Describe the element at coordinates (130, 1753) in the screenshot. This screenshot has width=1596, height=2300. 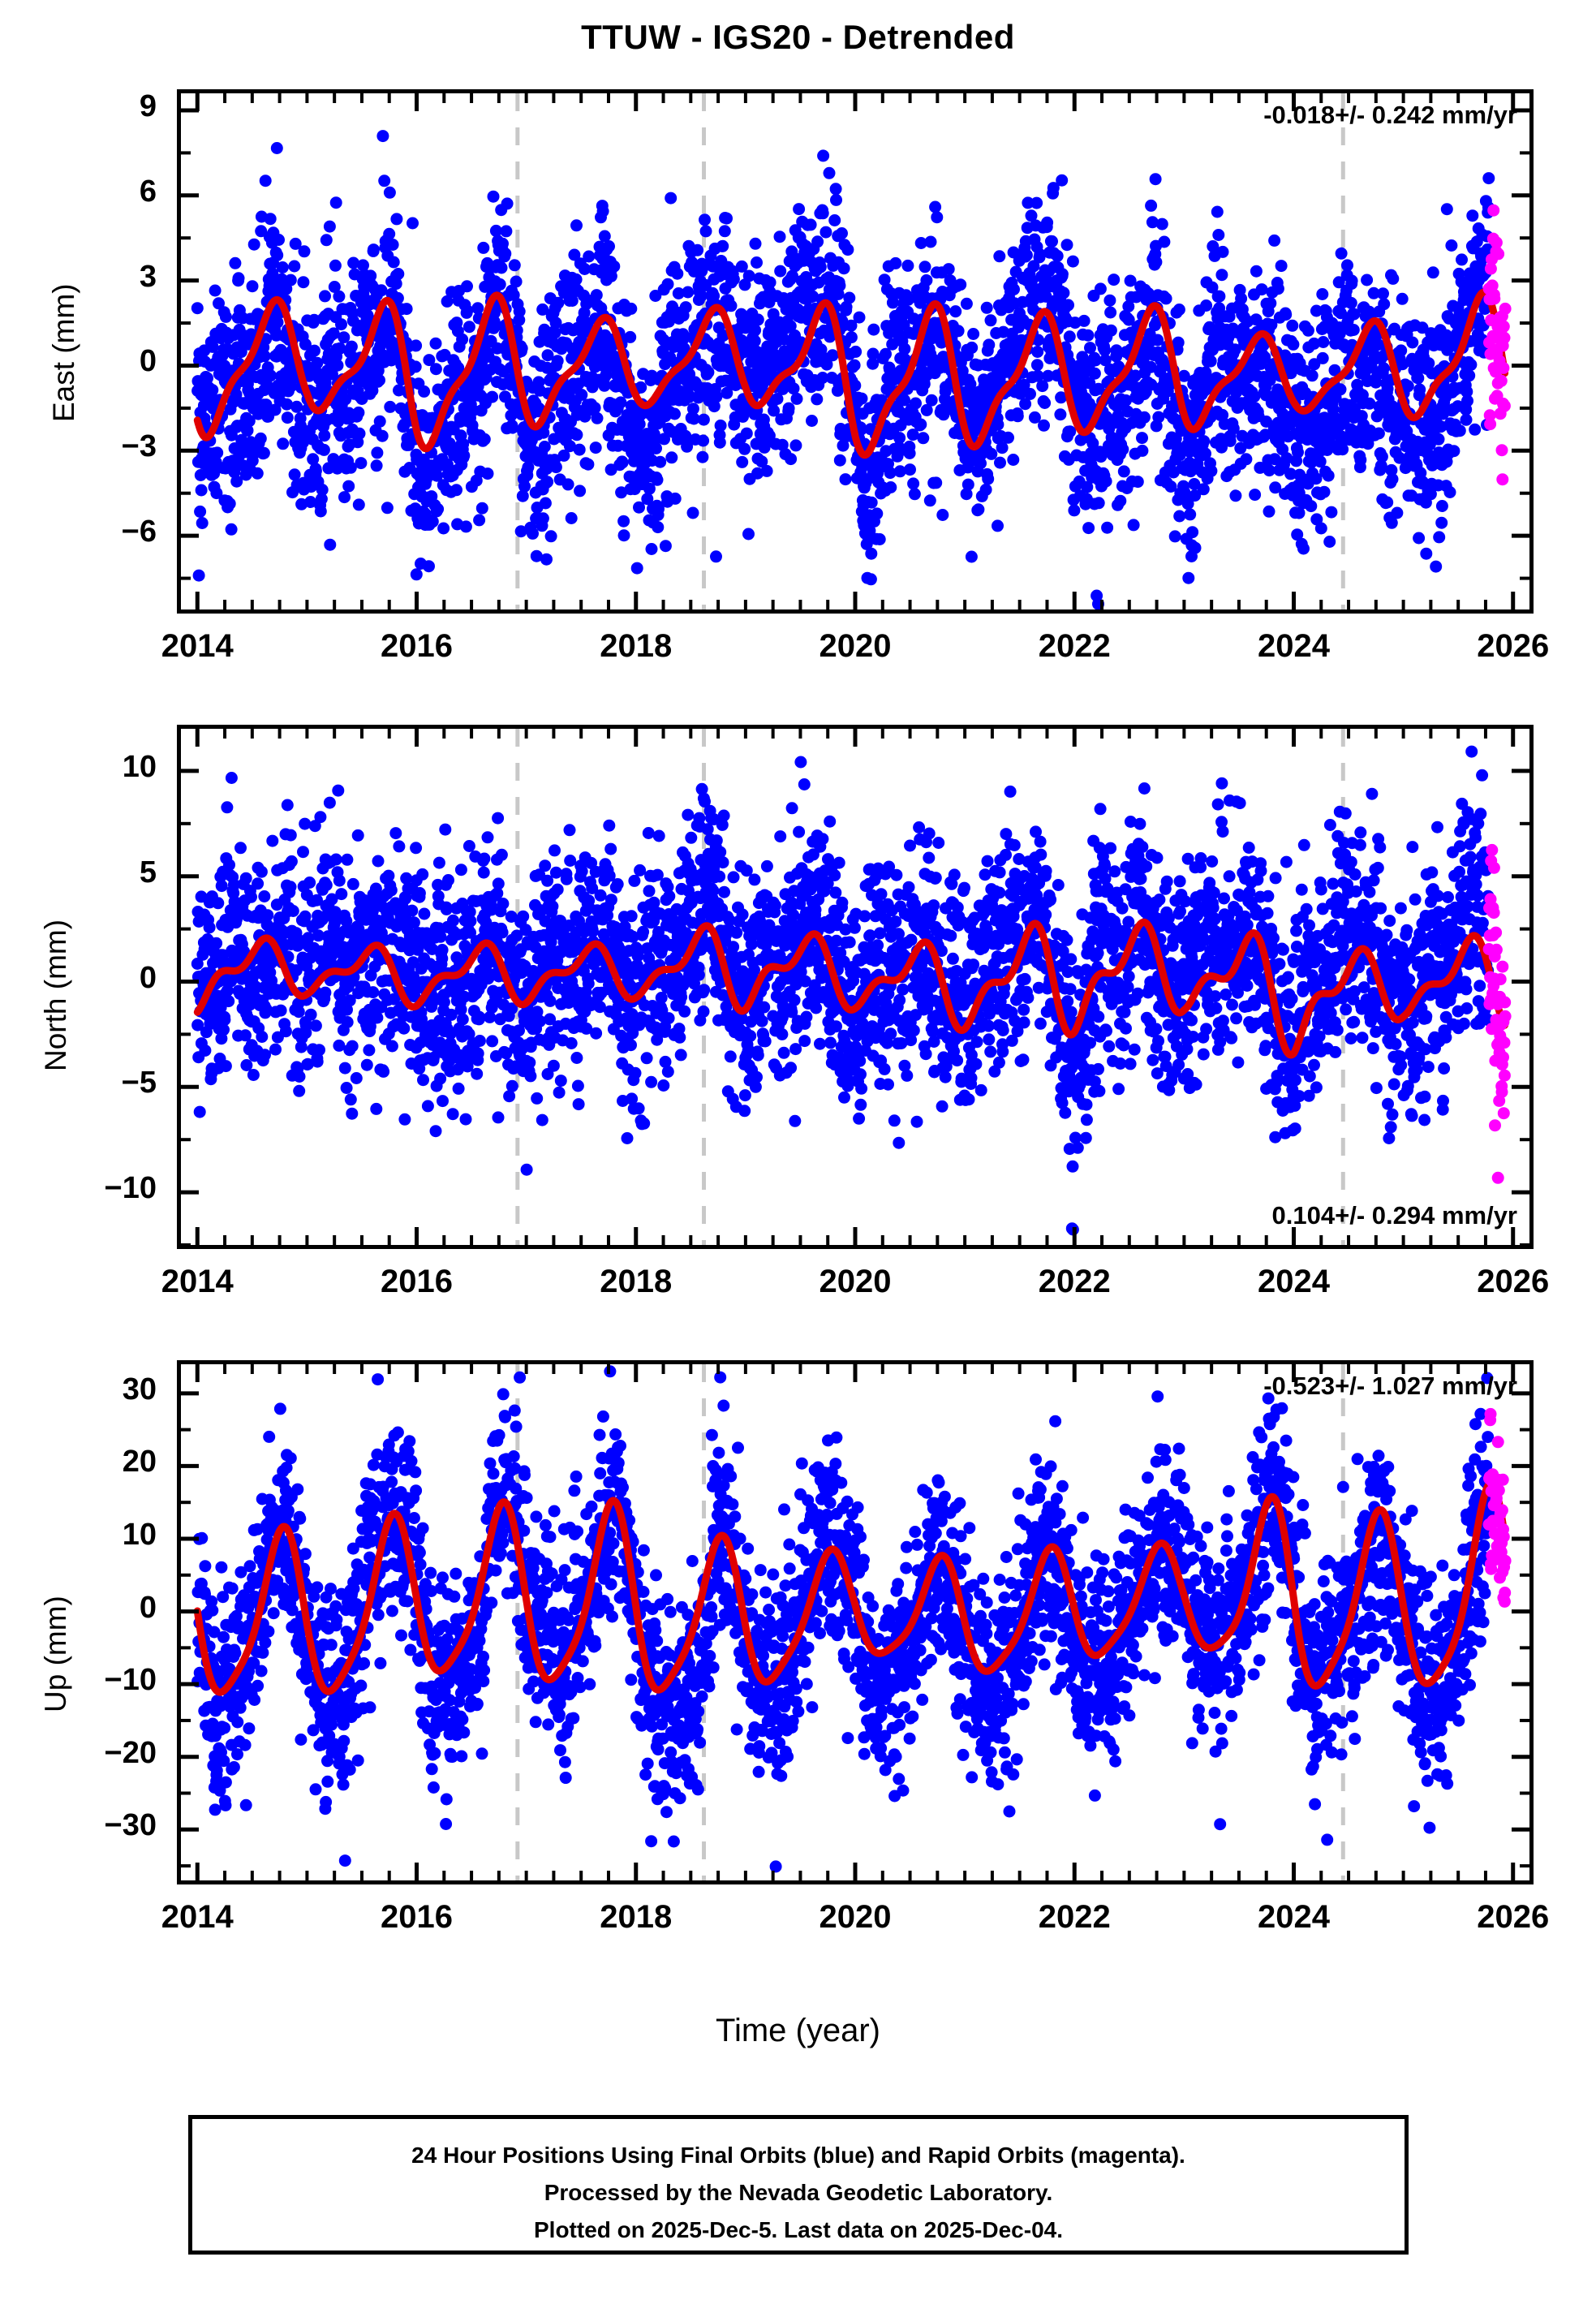
I see `y-tick-label: −20` at that location.